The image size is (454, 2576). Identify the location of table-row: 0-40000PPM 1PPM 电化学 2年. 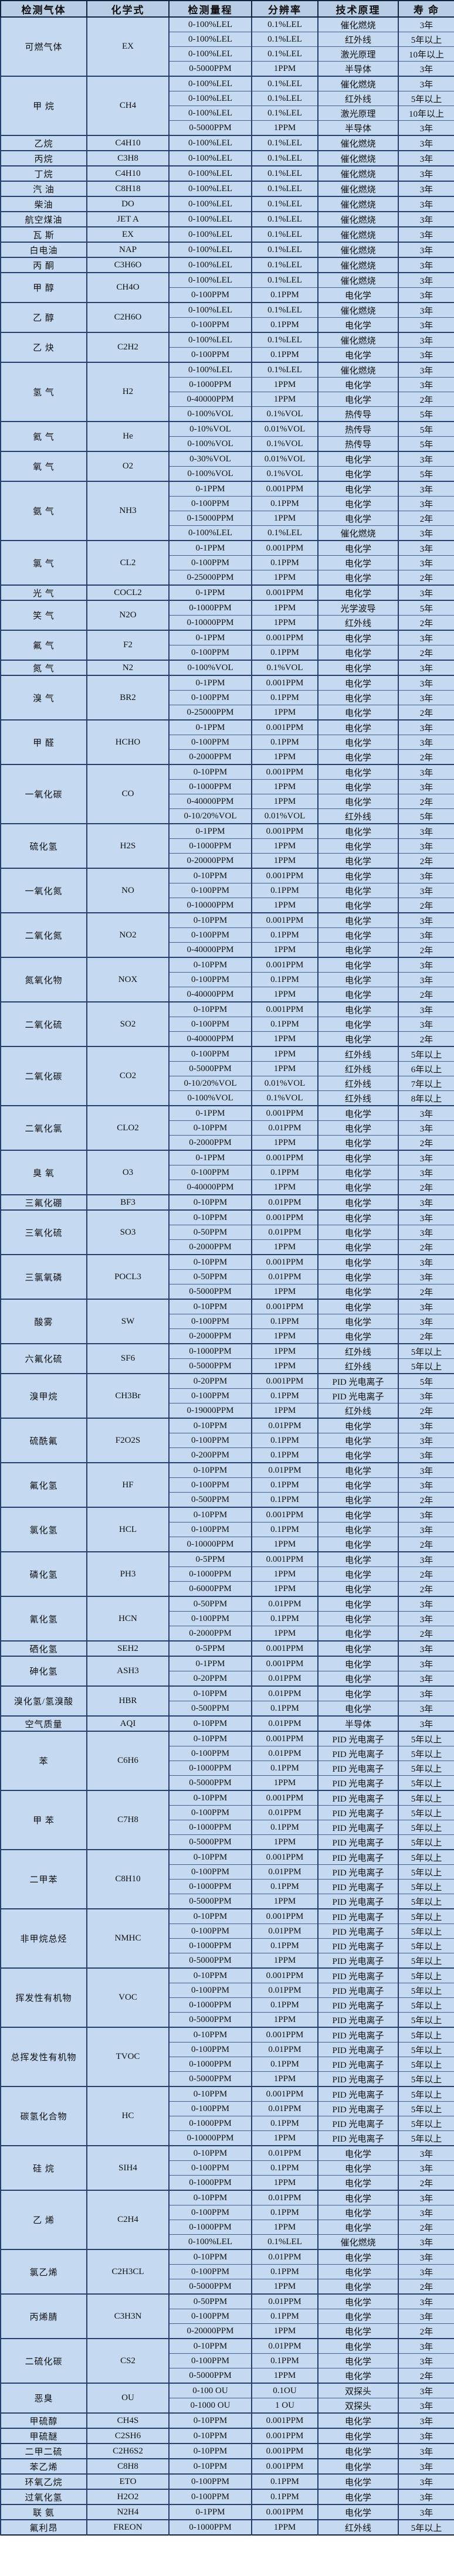
(227, 1187).